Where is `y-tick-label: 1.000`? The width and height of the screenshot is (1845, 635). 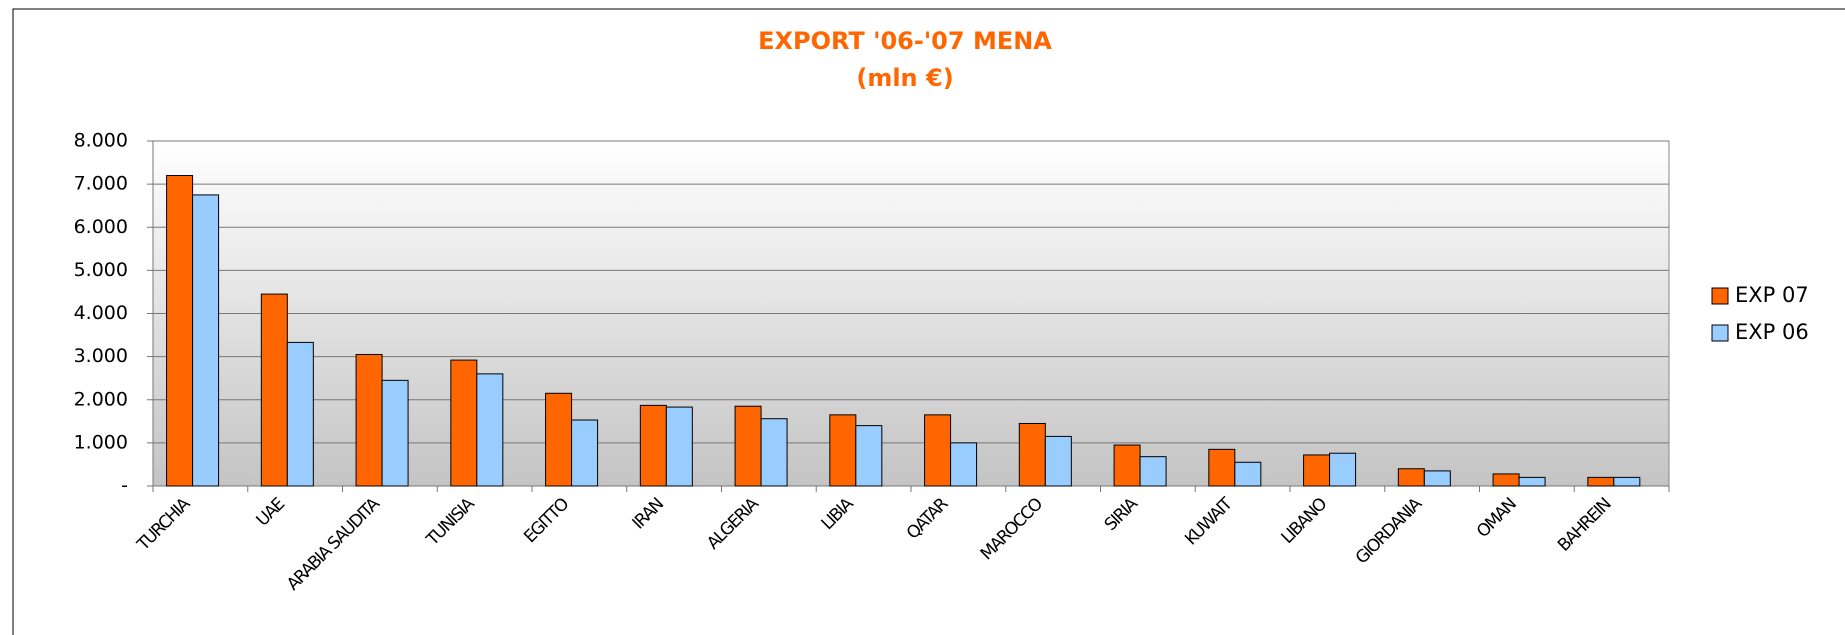
y-tick-label: 1.000 is located at coordinates (101, 442).